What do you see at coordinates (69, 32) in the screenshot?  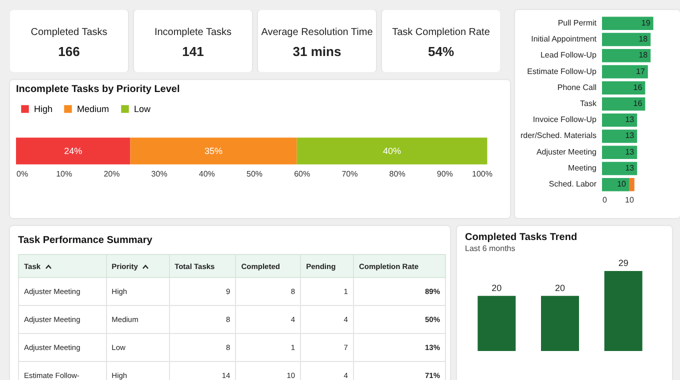 I see `category-label: Completed Tasks` at bounding box center [69, 32].